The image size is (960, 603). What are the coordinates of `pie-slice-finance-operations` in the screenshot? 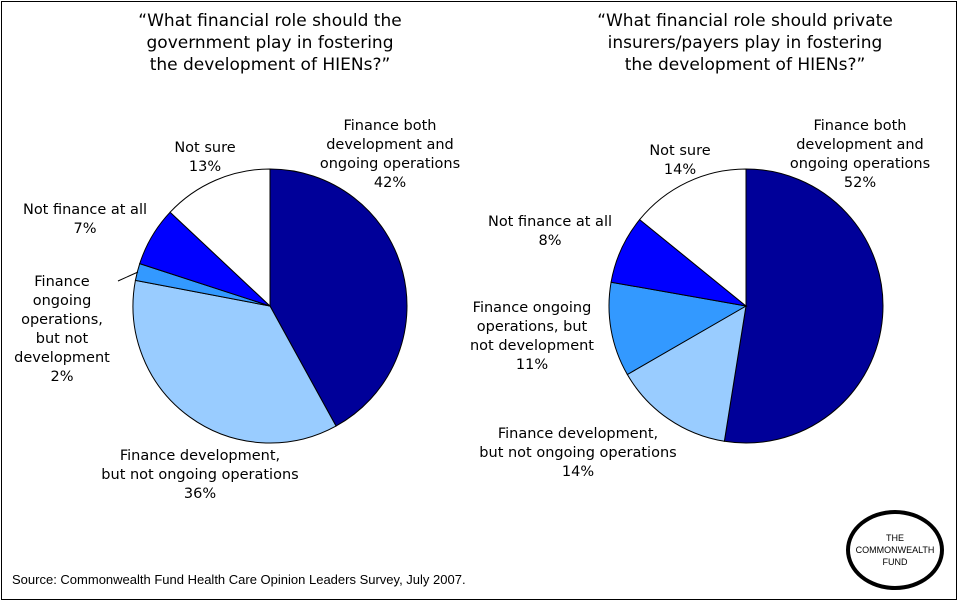 It's located at (678, 328).